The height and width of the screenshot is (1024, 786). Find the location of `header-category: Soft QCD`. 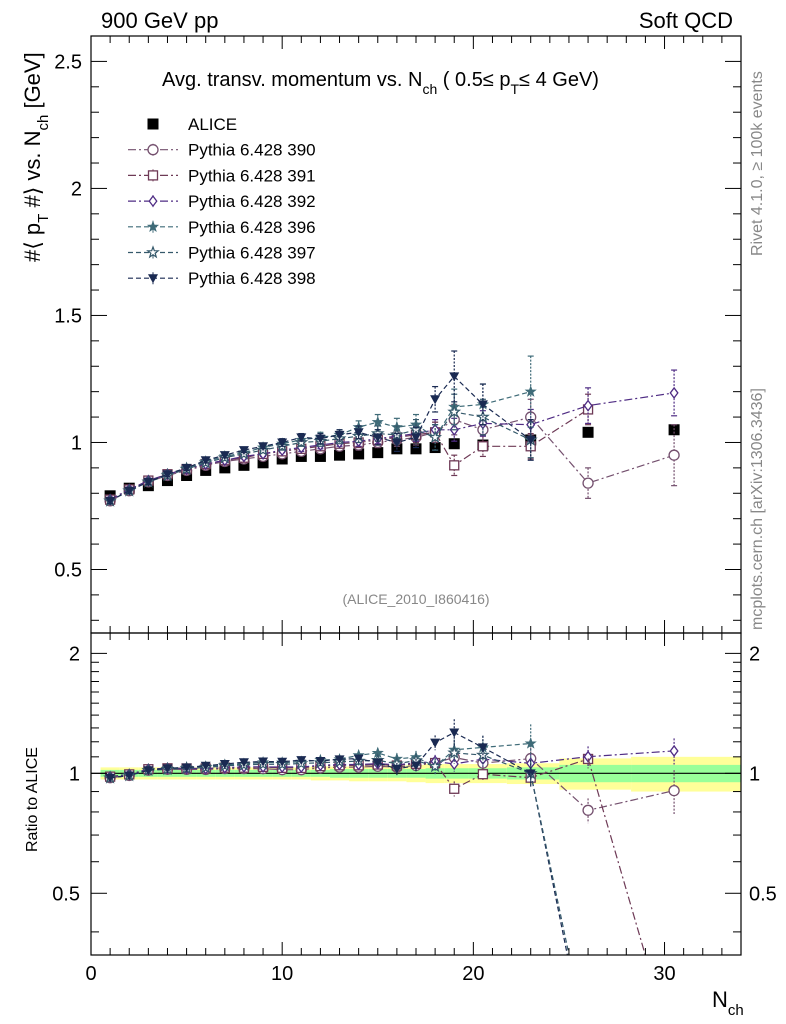

header-category: Soft QCD is located at coordinates (686, 20).